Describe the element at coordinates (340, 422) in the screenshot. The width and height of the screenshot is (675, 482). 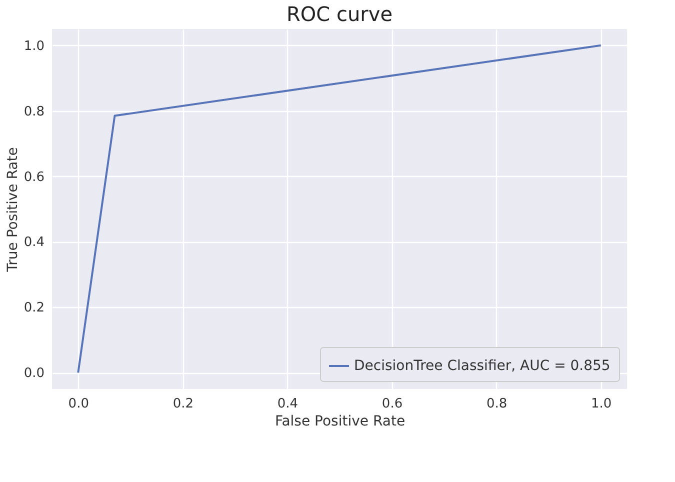
I see `x-axis-title: False Positive Rate` at that location.